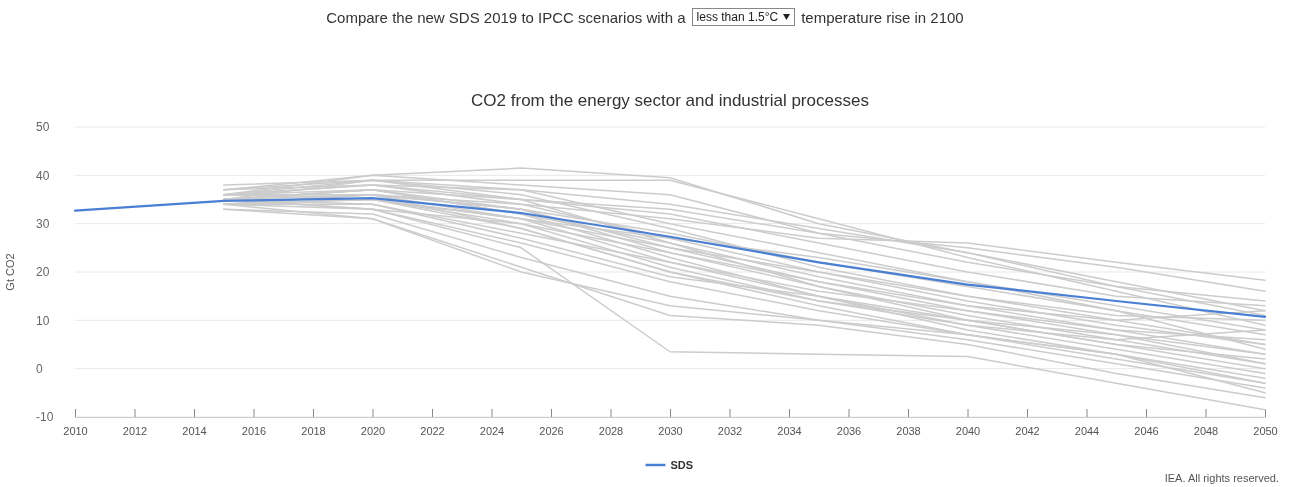 Image resolution: width=1290 pixels, height=487 pixels. What do you see at coordinates (373, 430) in the screenshot?
I see `x-tick-label: 2020` at bounding box center [373, 430].